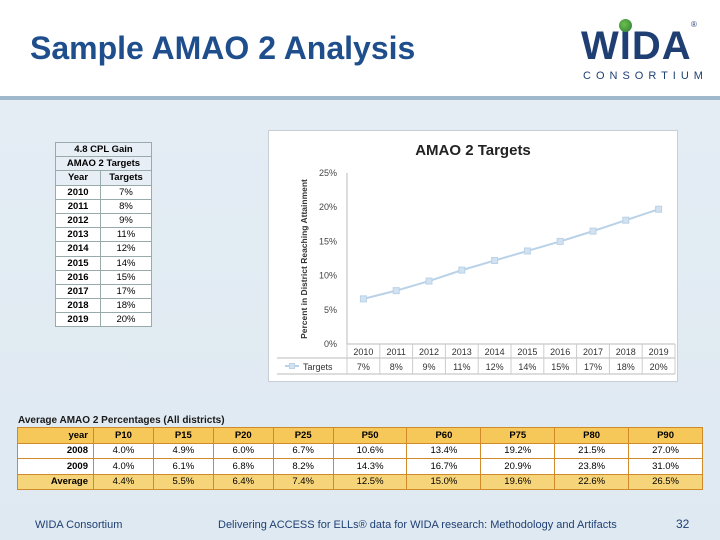  Describe the element at coordinates (665, 450) in the screenshot. I see `table-cell: 27.0%` at that location.